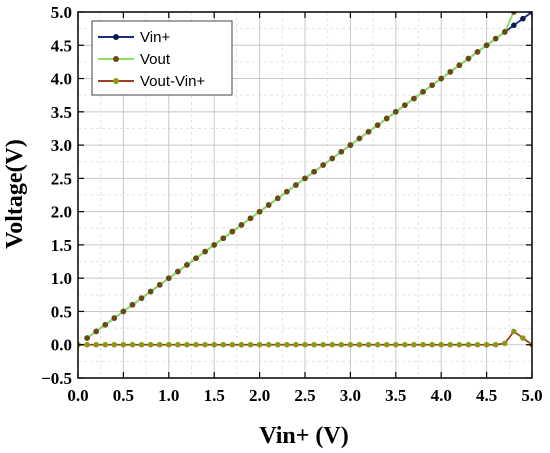  Describe the element at coordinates (61, 178) in the screenshot. I see `y-tick-label: 2.5` at that location.